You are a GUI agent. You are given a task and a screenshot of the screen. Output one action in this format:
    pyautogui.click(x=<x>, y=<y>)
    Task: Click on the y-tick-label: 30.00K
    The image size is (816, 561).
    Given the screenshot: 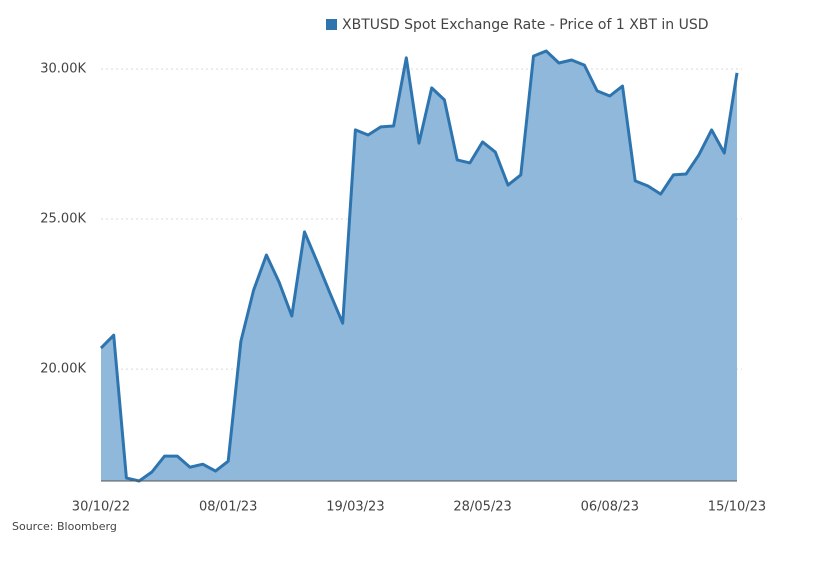 What is the action you would take?
    pyautogui.click(x=63, y=69)
    